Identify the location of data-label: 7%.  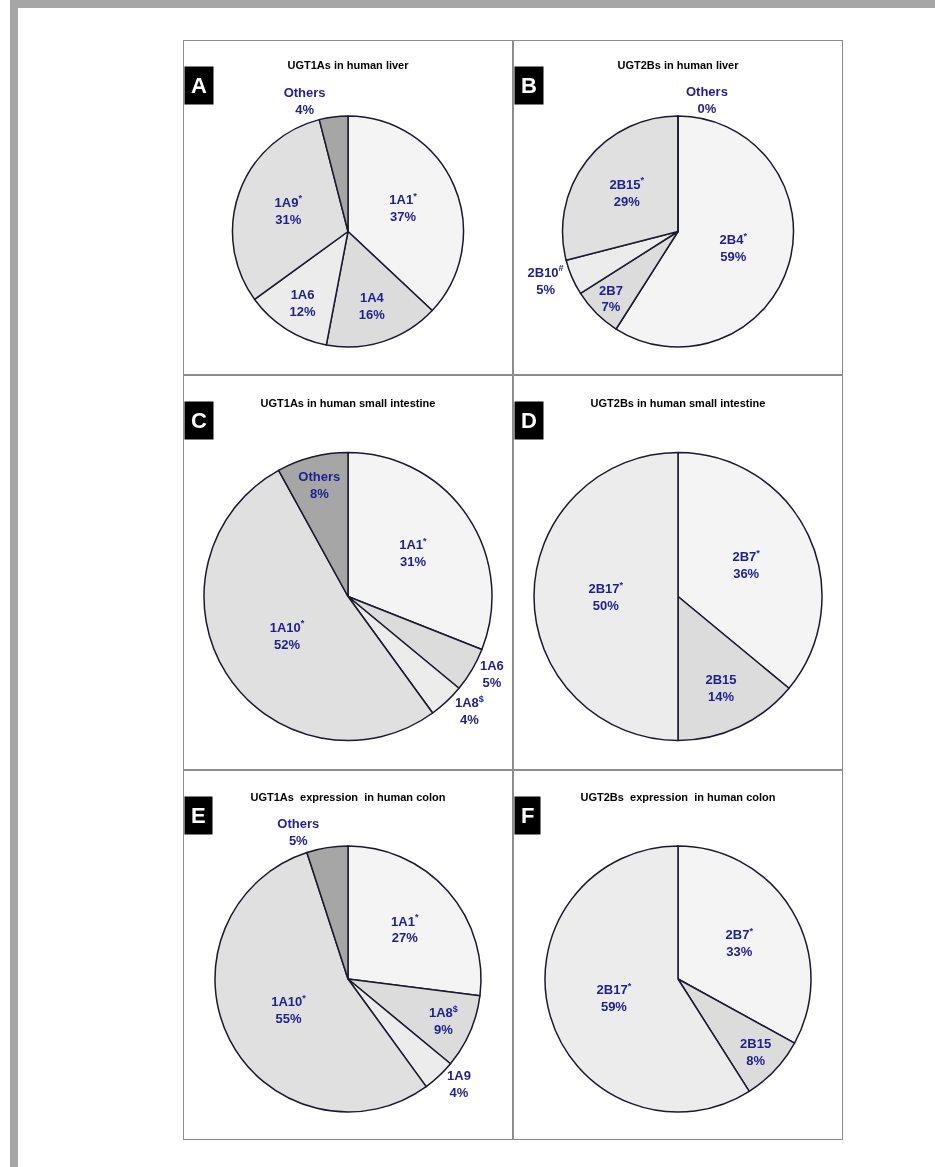
(611, 307).